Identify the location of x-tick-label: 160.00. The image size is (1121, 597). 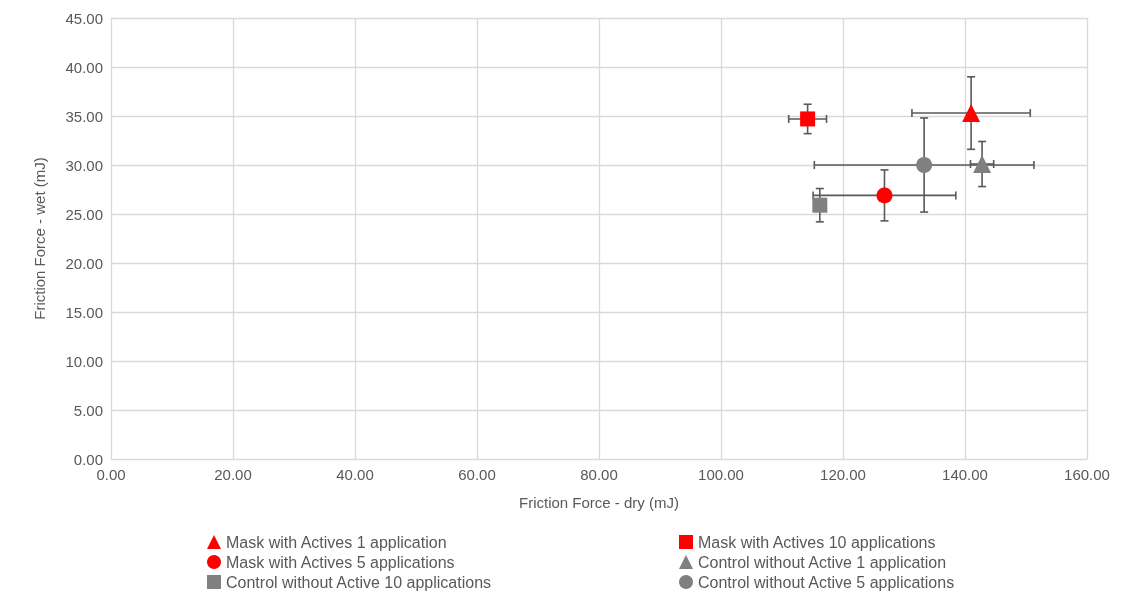
(1087, 474).